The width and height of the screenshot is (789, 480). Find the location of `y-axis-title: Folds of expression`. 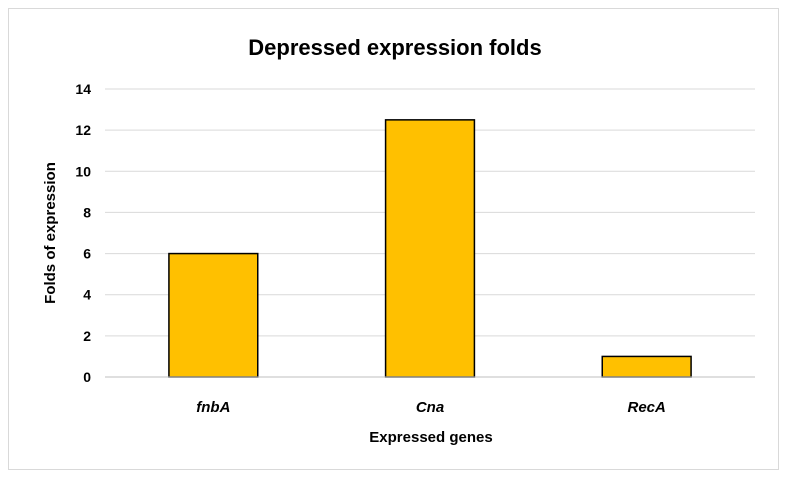

y-axis-title: Folds of expression is located at coordinates (50, 233).